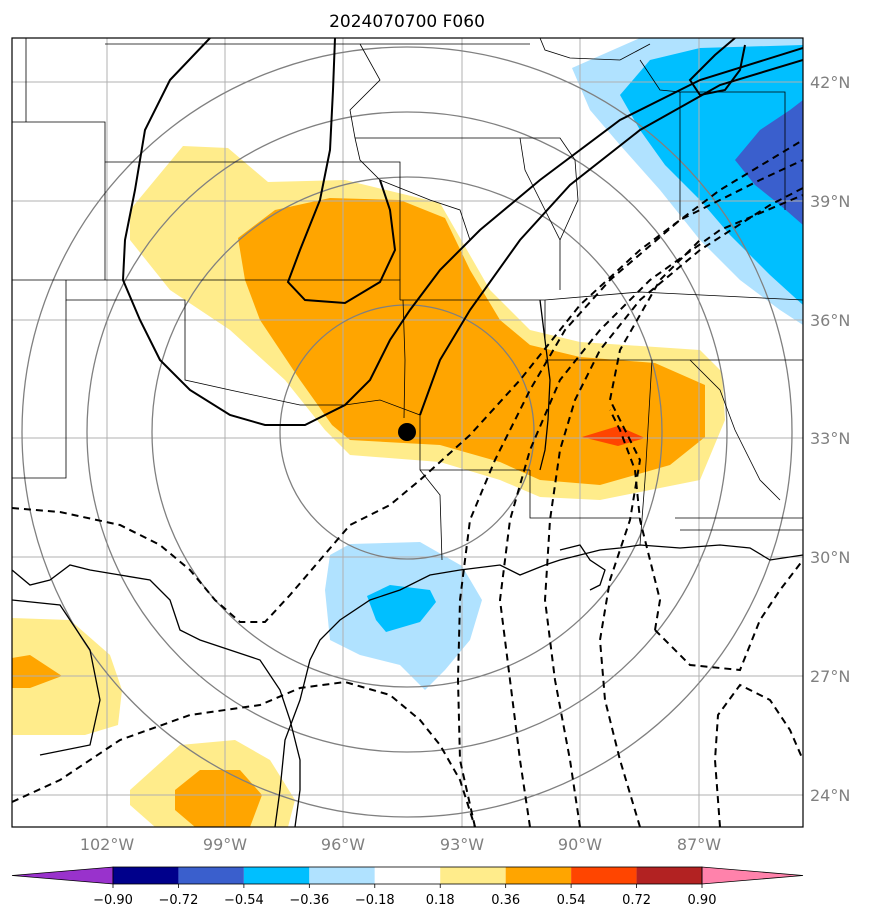 The width and height of the screenshot is (873, 924). Describe the element at coordinates (37, 671) in the screenshot. I see `field-positive-mid-southwest` at that location.